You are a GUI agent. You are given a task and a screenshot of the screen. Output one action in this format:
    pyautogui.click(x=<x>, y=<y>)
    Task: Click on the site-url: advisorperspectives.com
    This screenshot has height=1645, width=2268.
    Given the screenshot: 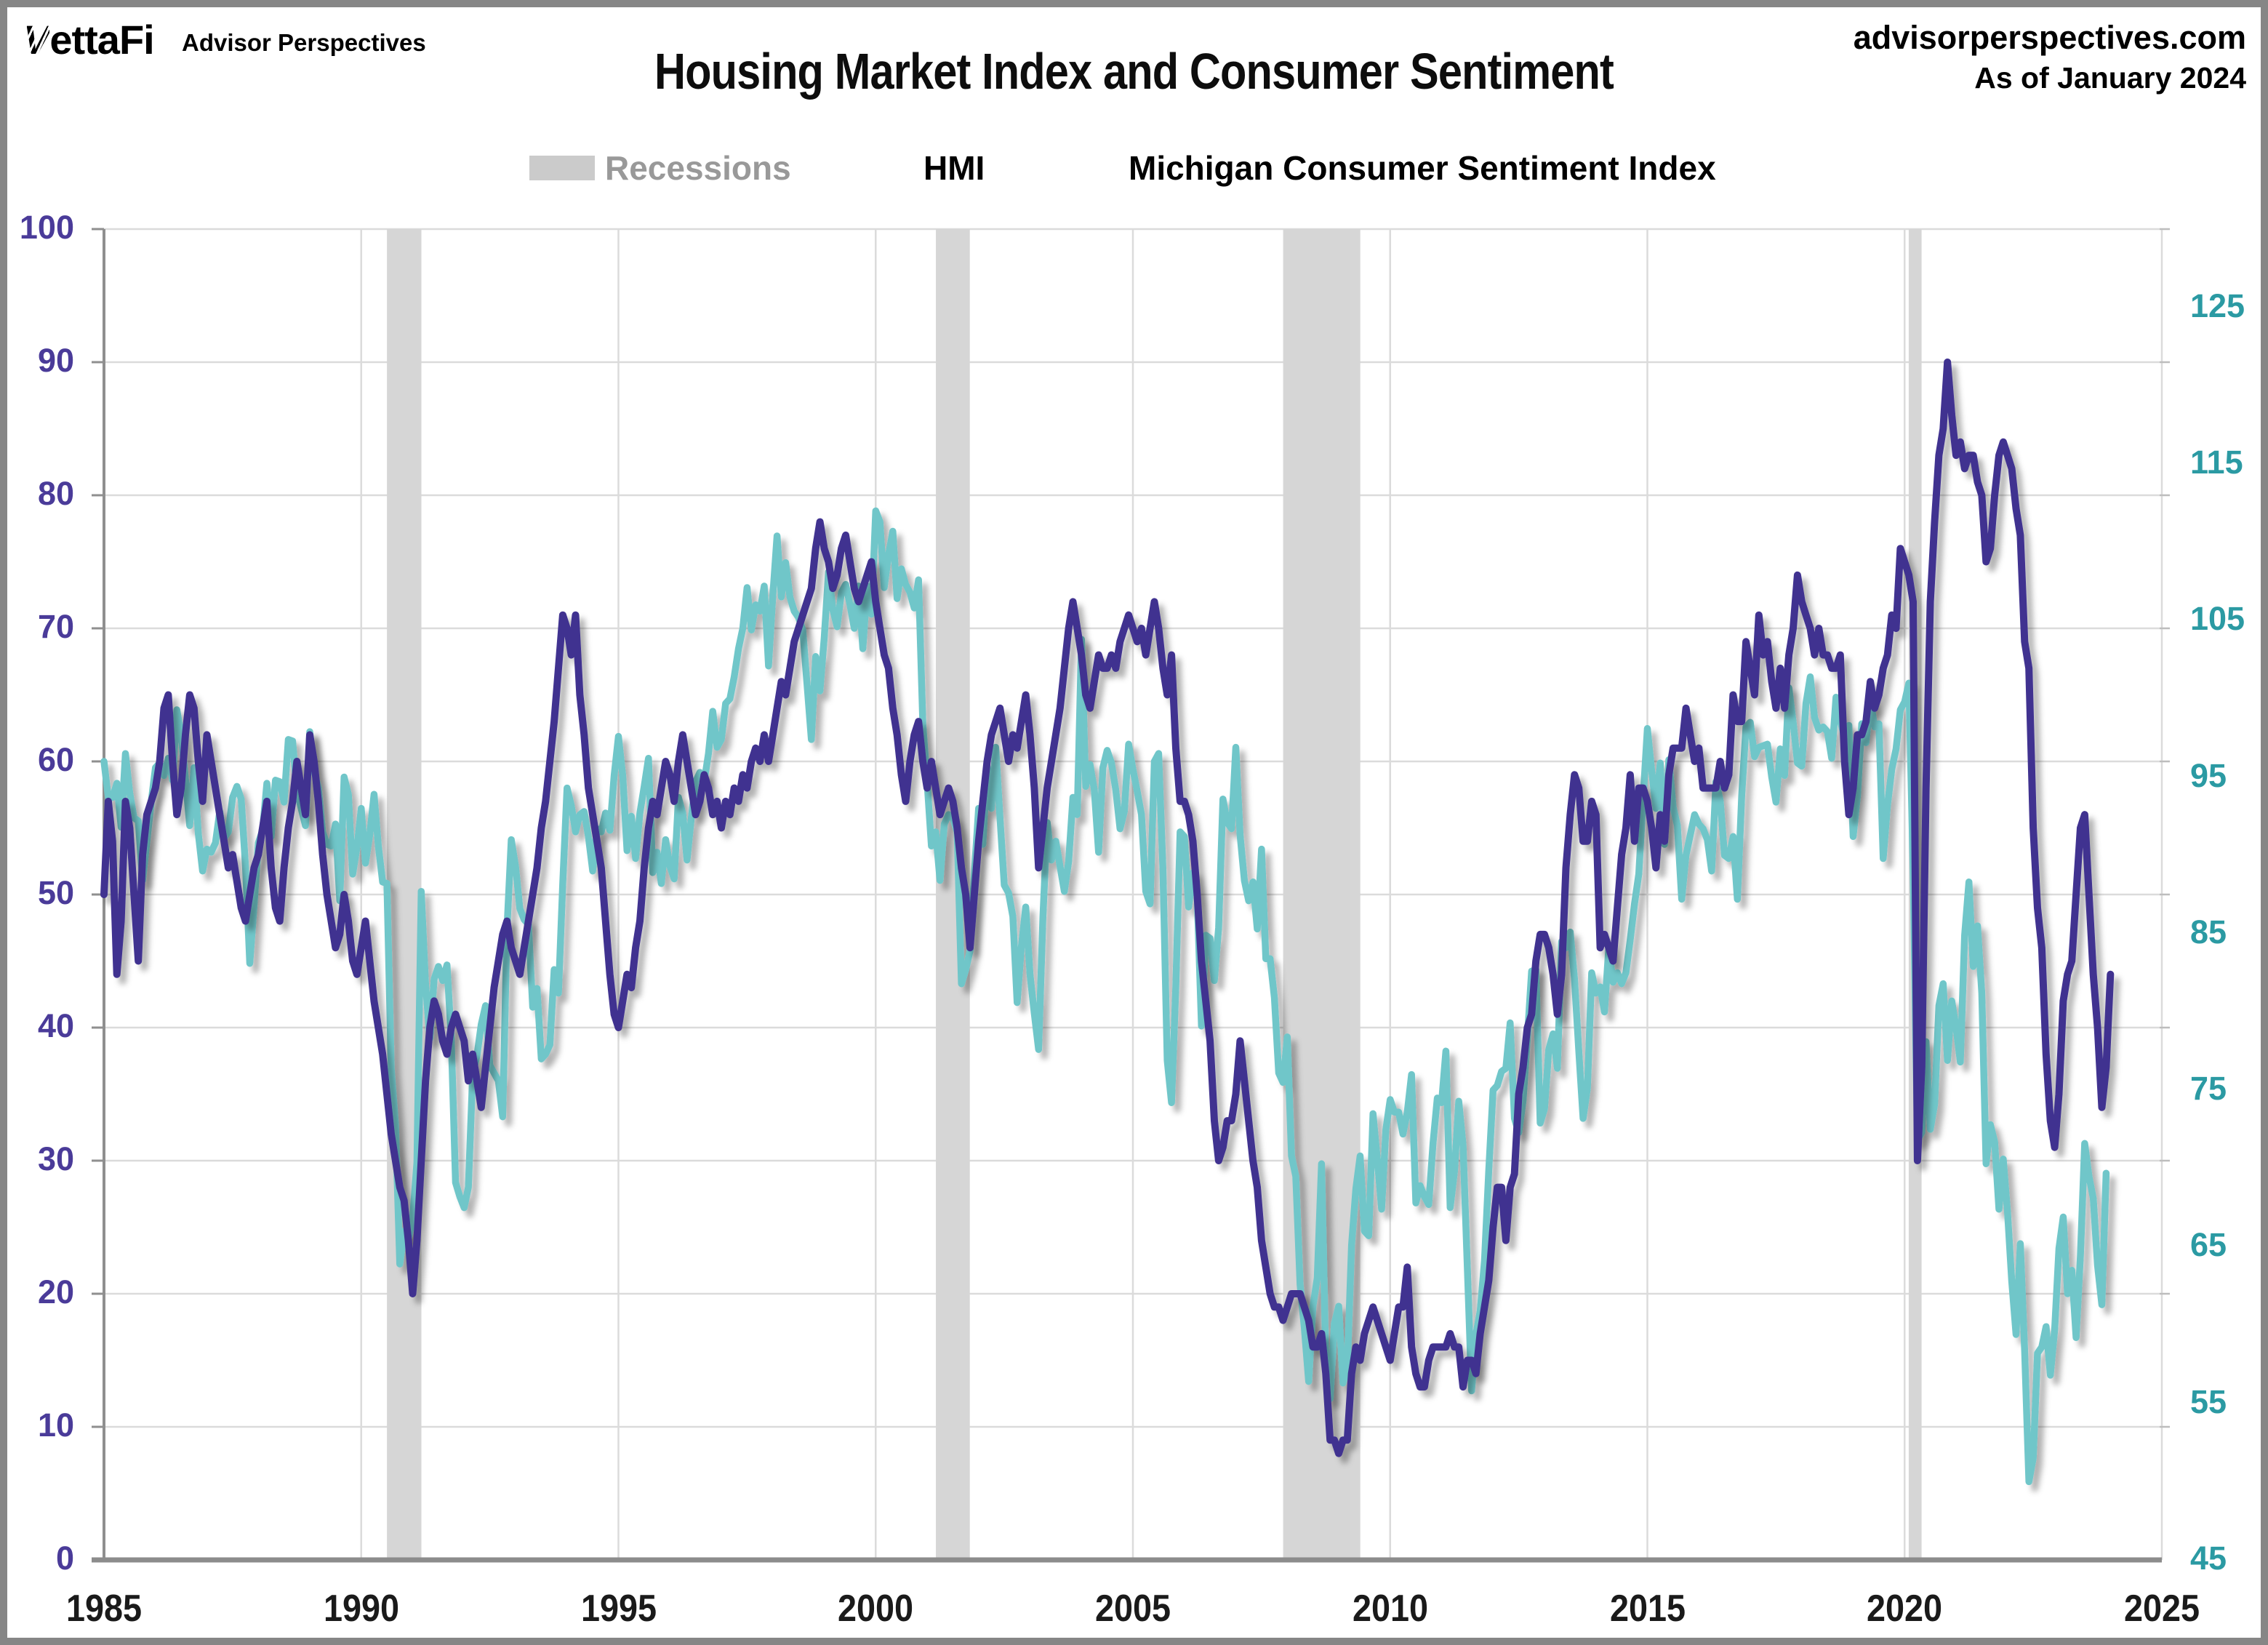 What is the action you would take?
    pyautogui.click(x=2049, y=37)
    